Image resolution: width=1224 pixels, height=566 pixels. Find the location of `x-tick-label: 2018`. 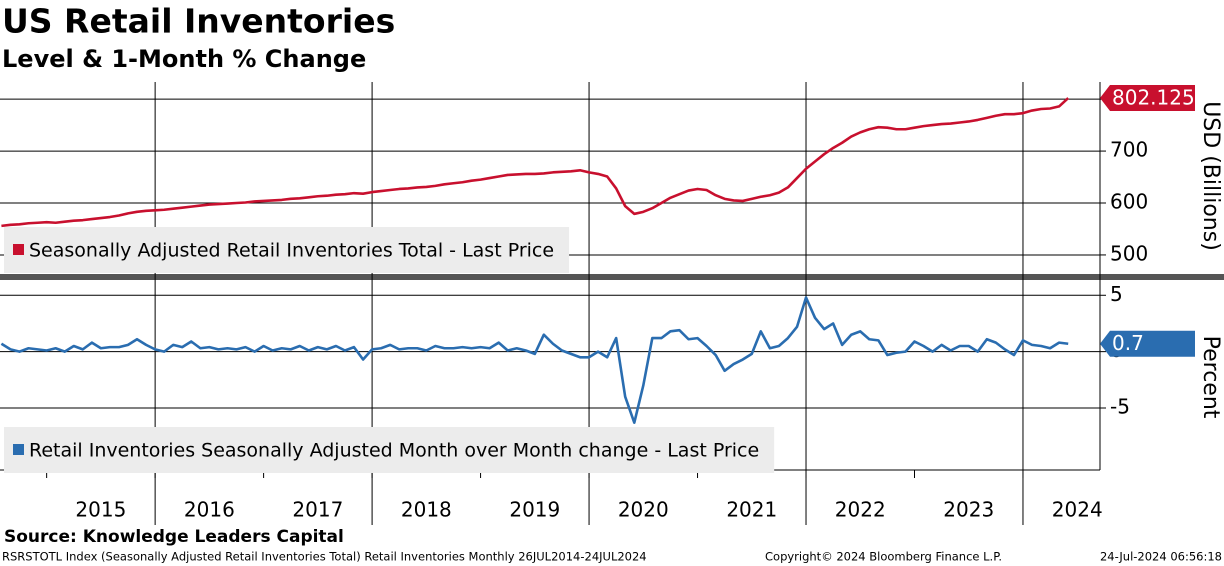

x-tick-label: 2018 is located at coordinates (426, 510).